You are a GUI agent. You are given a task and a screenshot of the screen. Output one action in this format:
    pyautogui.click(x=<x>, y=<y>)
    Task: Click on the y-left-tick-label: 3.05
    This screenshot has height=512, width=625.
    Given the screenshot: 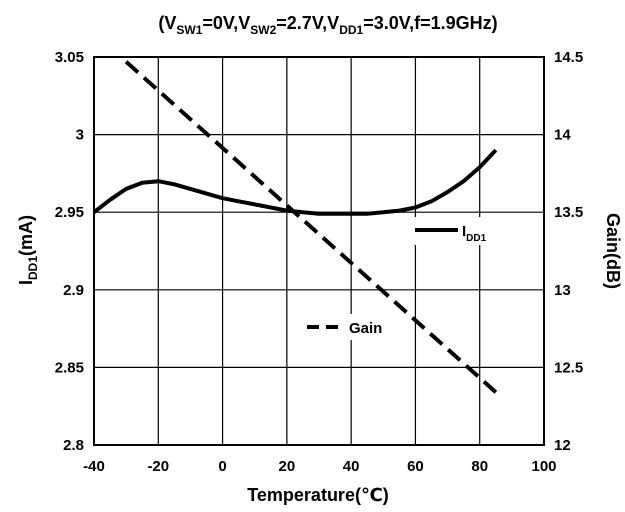 What is the action you would take?
    pyautogui.click(x=69, y=57)
    